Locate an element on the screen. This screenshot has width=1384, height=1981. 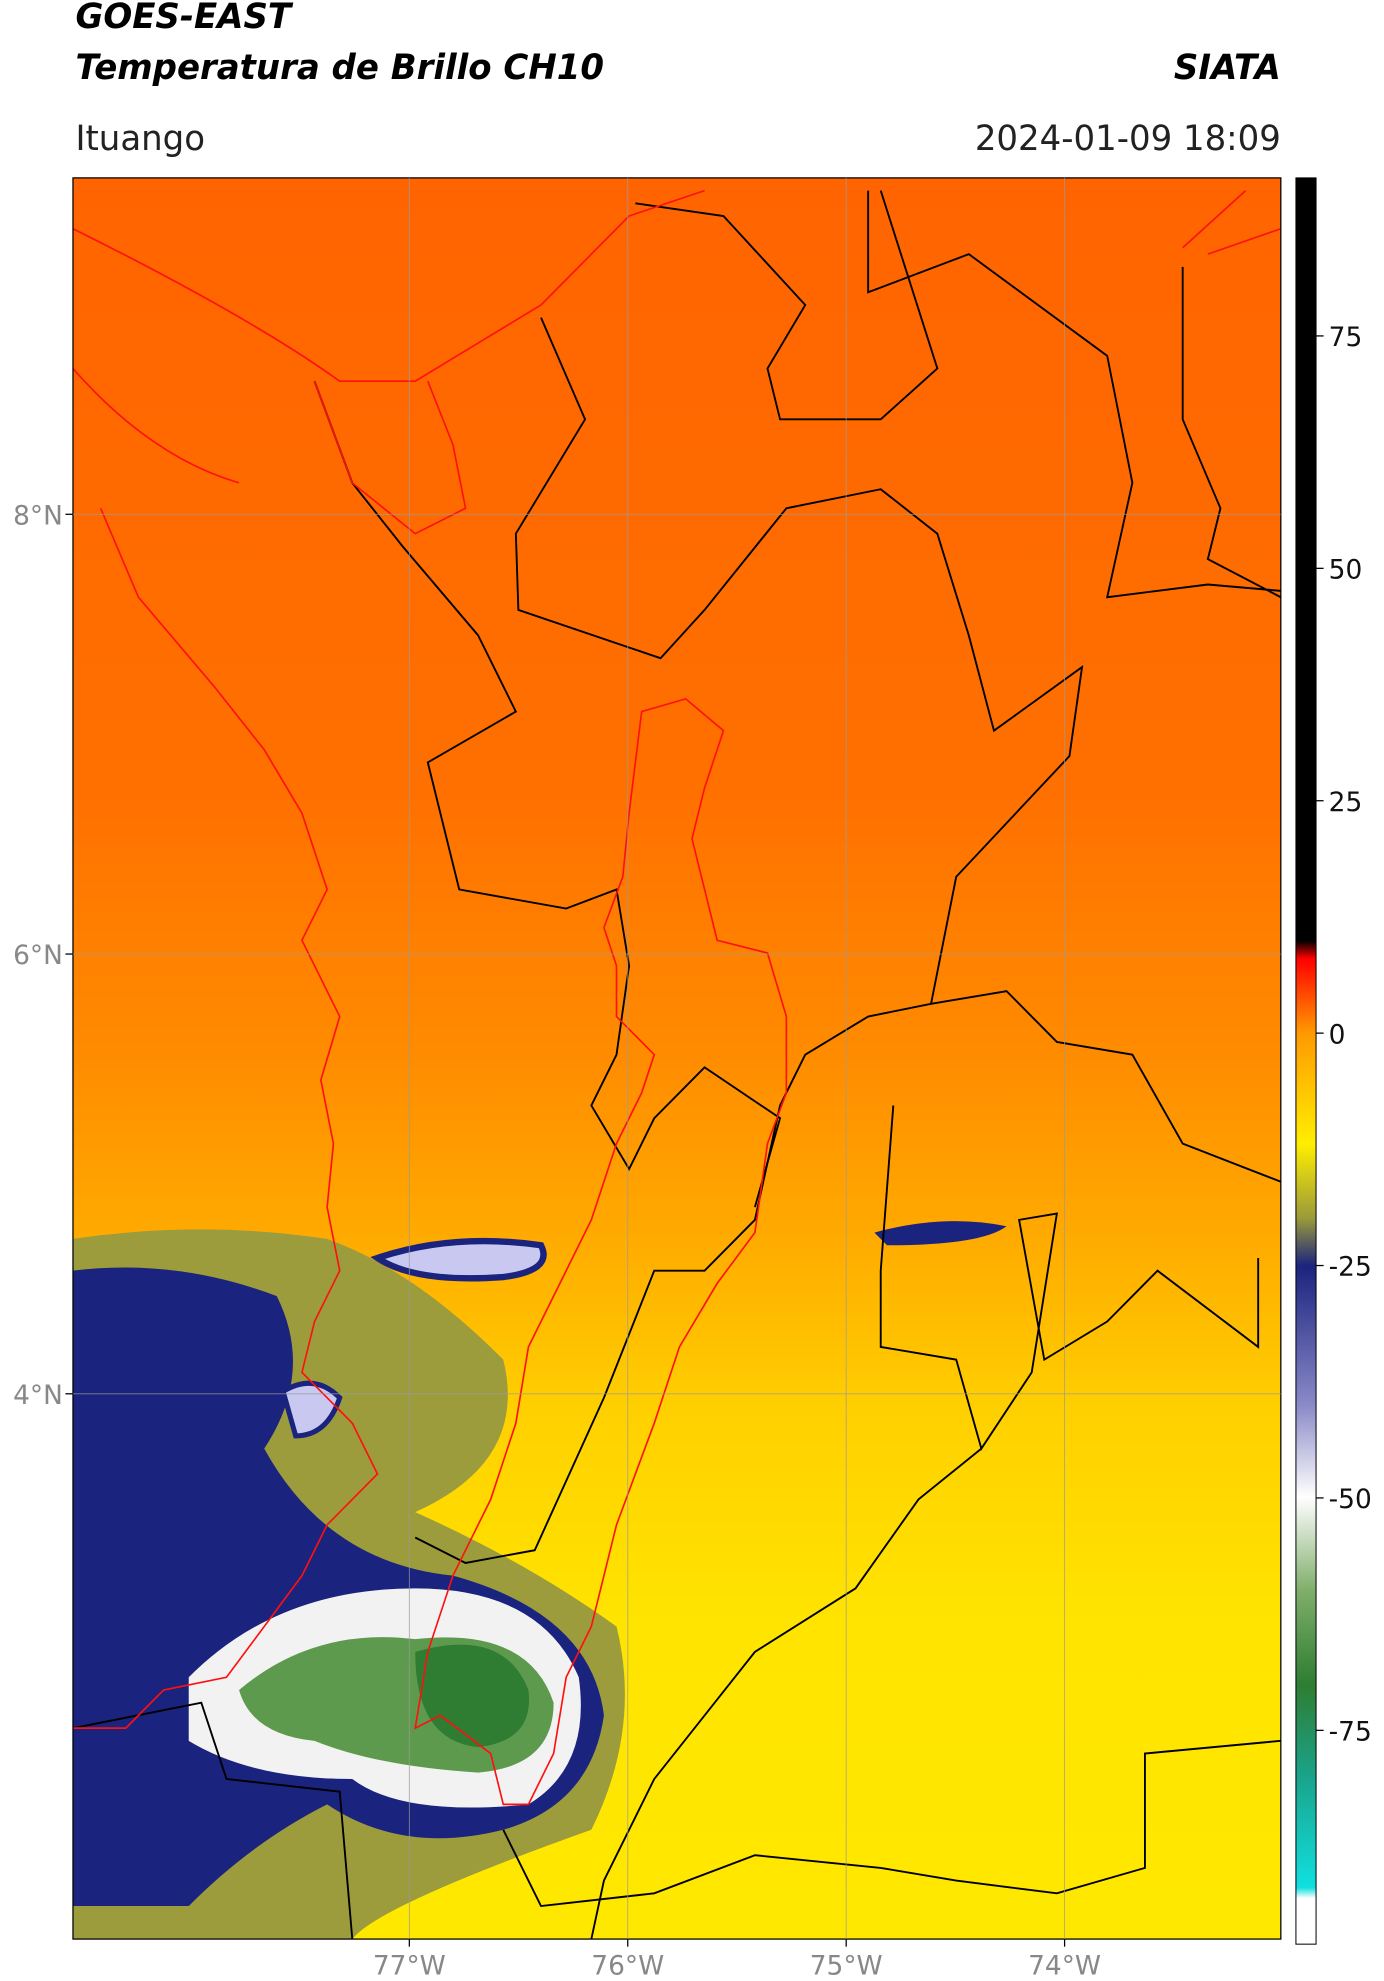
y-tick-label: 8°N is located at coordinates (38, 515).